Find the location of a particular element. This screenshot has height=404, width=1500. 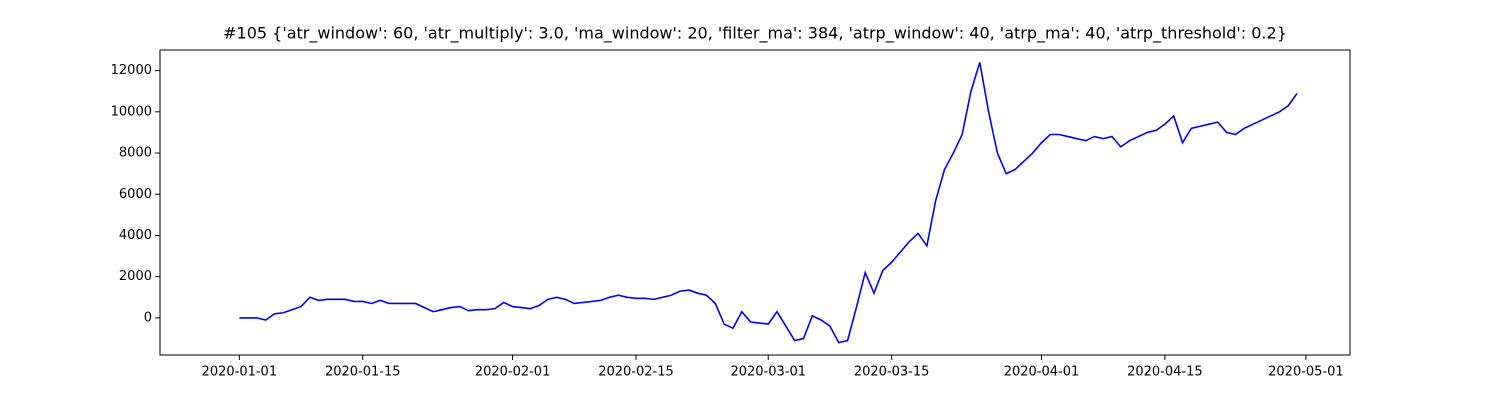

x-tick-label: 2020-02-01 is located at coordinates (513, 372).